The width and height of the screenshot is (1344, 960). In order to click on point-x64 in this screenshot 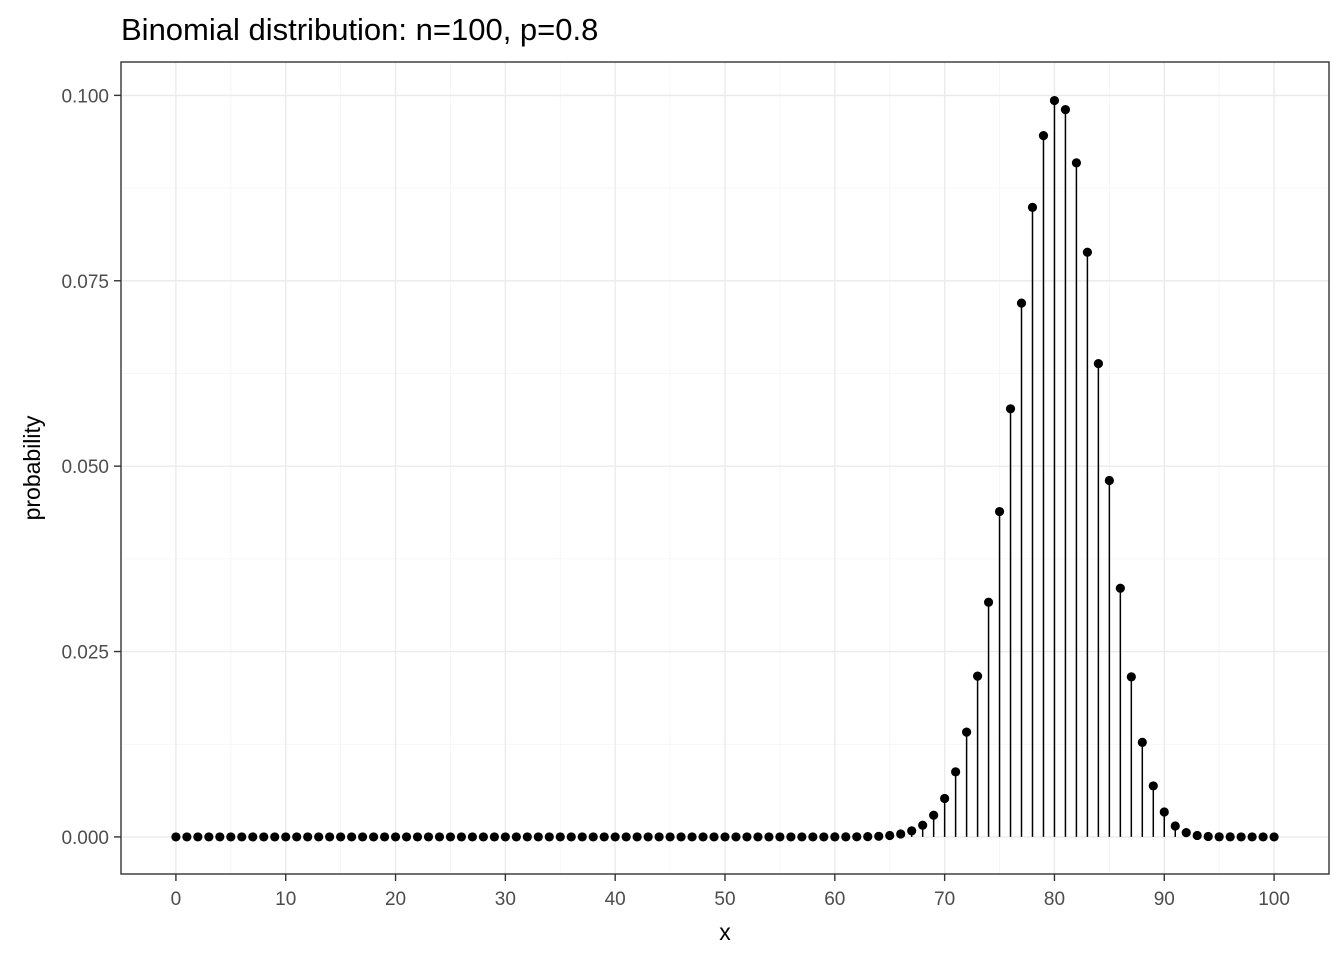, I will do `click(879, 836)`.